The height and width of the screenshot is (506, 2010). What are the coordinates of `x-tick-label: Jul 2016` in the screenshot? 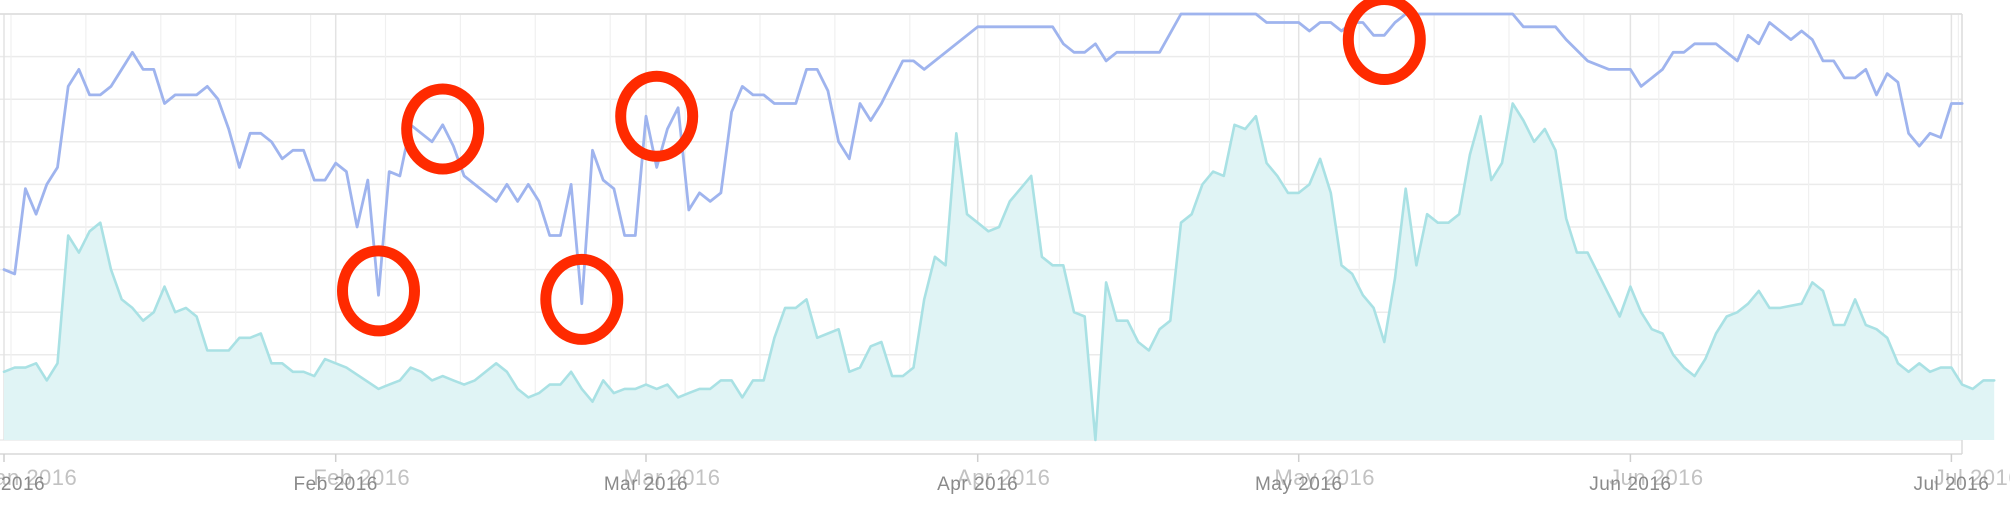 It's located at (1951, 484).